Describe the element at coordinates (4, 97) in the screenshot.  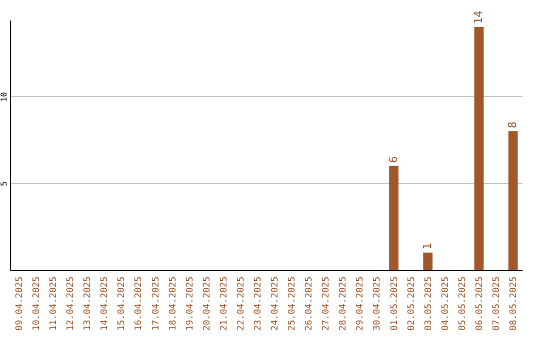
I see `y-tick-label: 10` at that location.